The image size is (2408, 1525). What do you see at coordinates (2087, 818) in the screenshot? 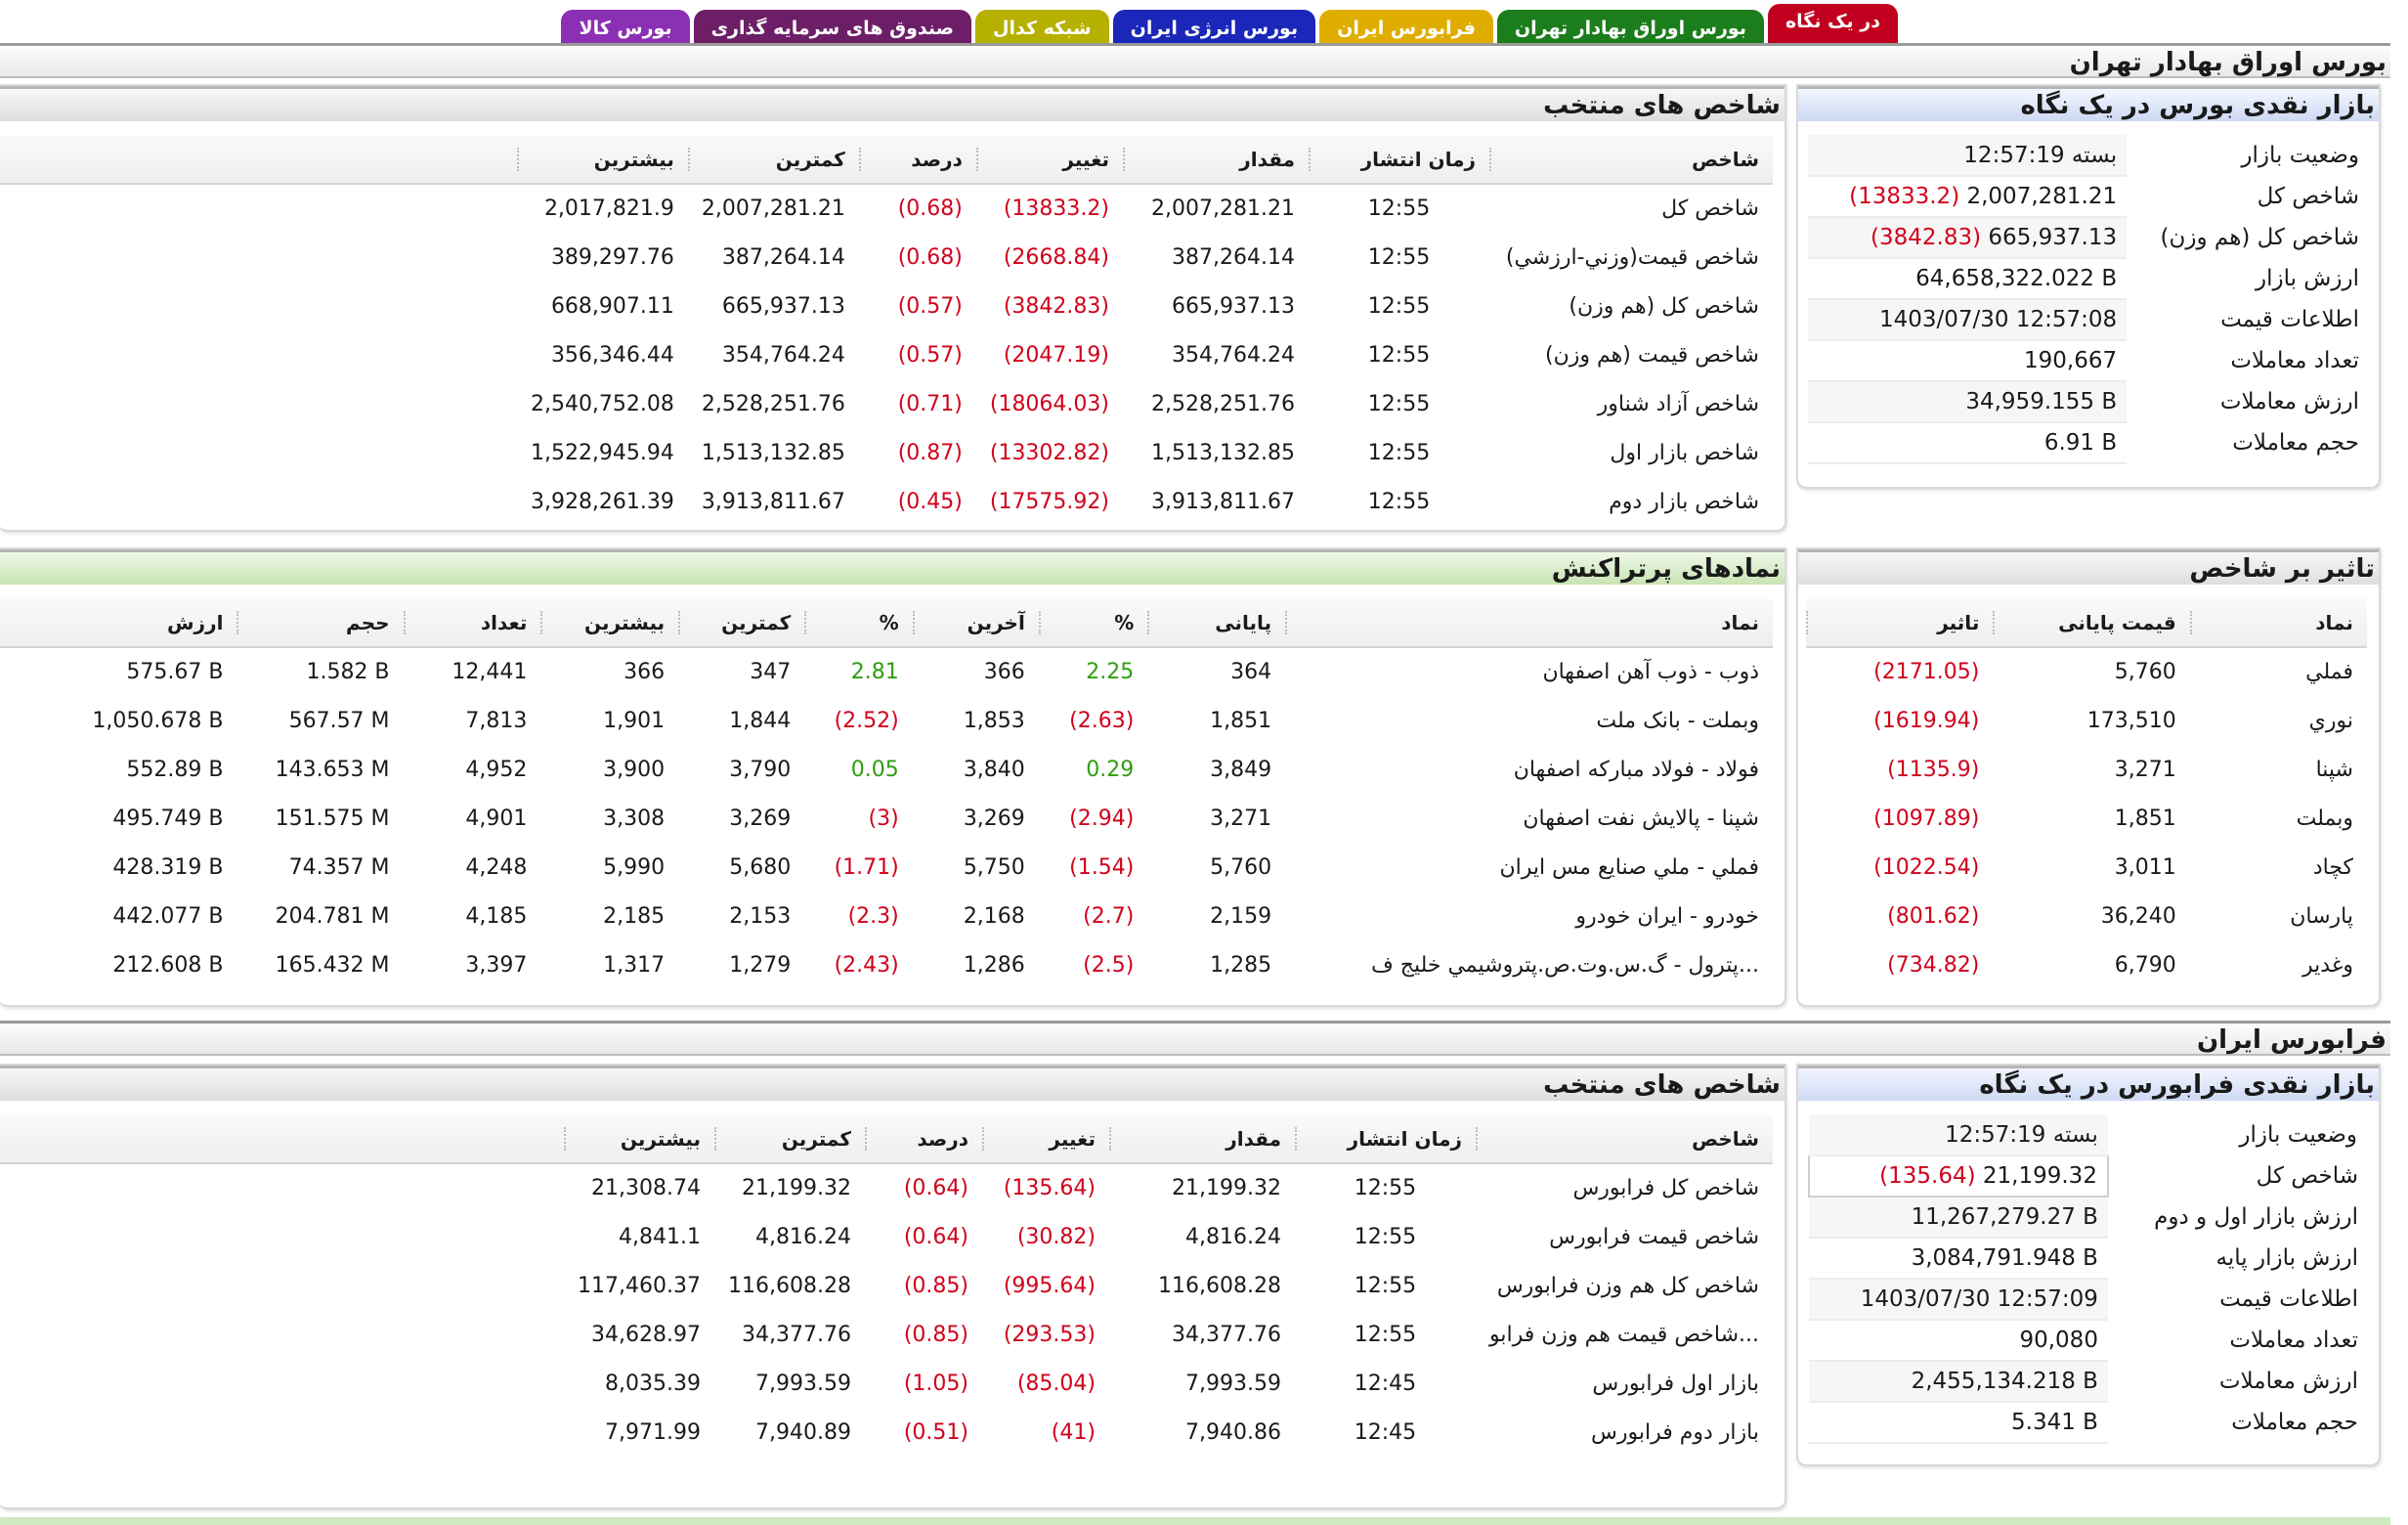
I see `table-row: (1097.89) 1,851 وبملت` at bounding box center [2087, 818].